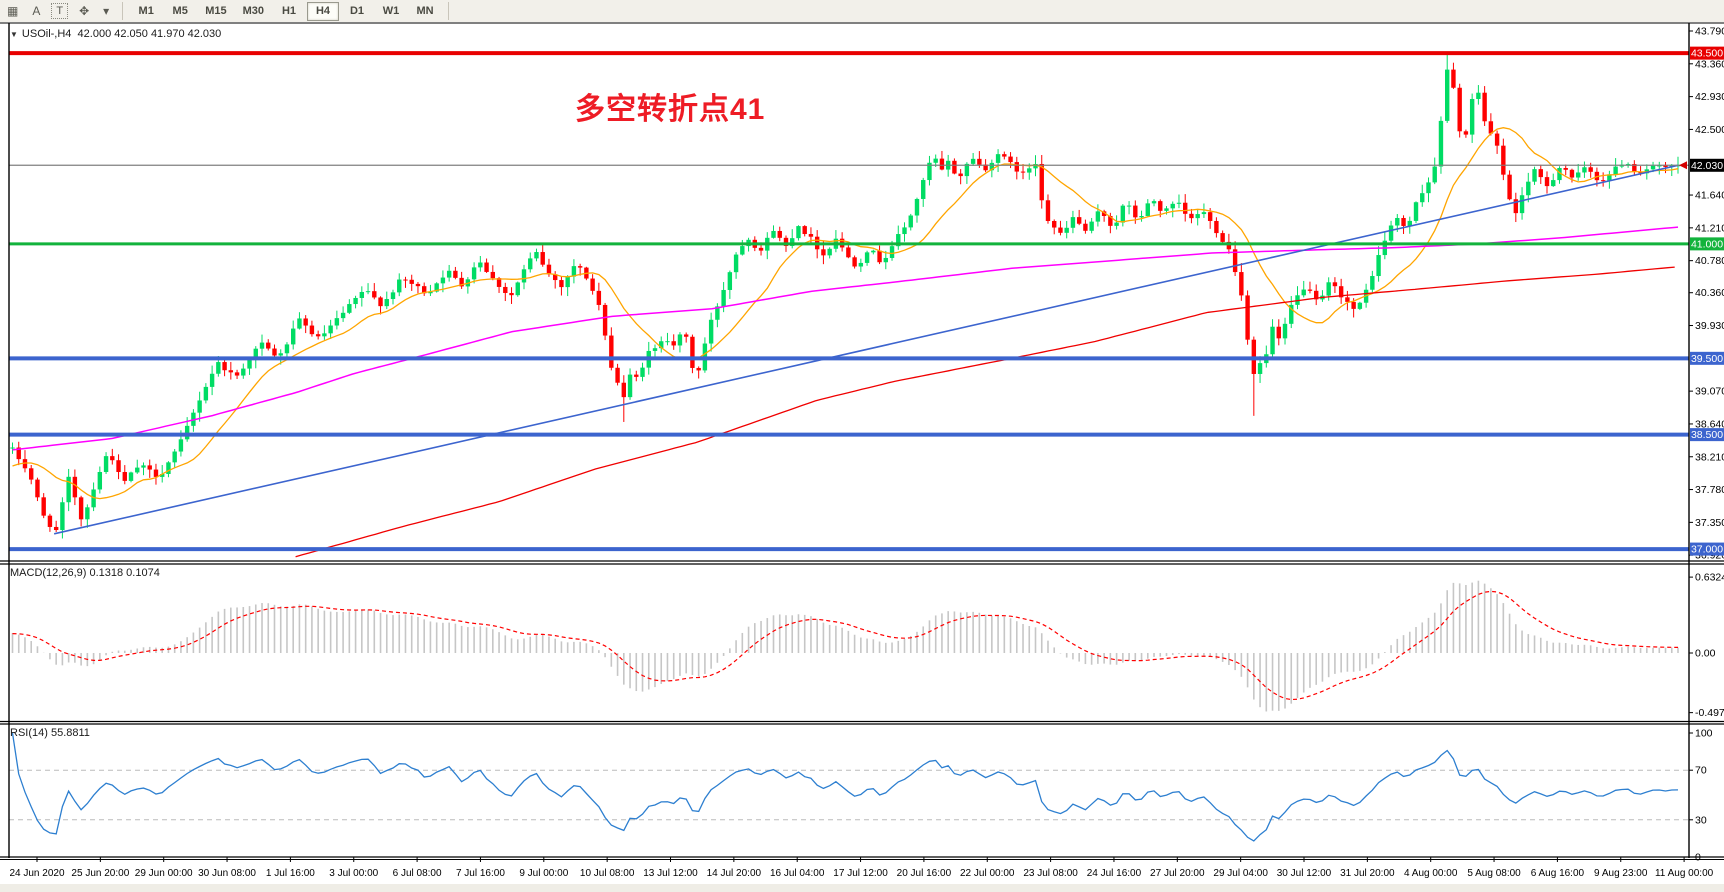 The width and height of the screenshot is (1724, 892). I want to click on time-axis-label: 5 Aug 08:00, so click(1494, 873).